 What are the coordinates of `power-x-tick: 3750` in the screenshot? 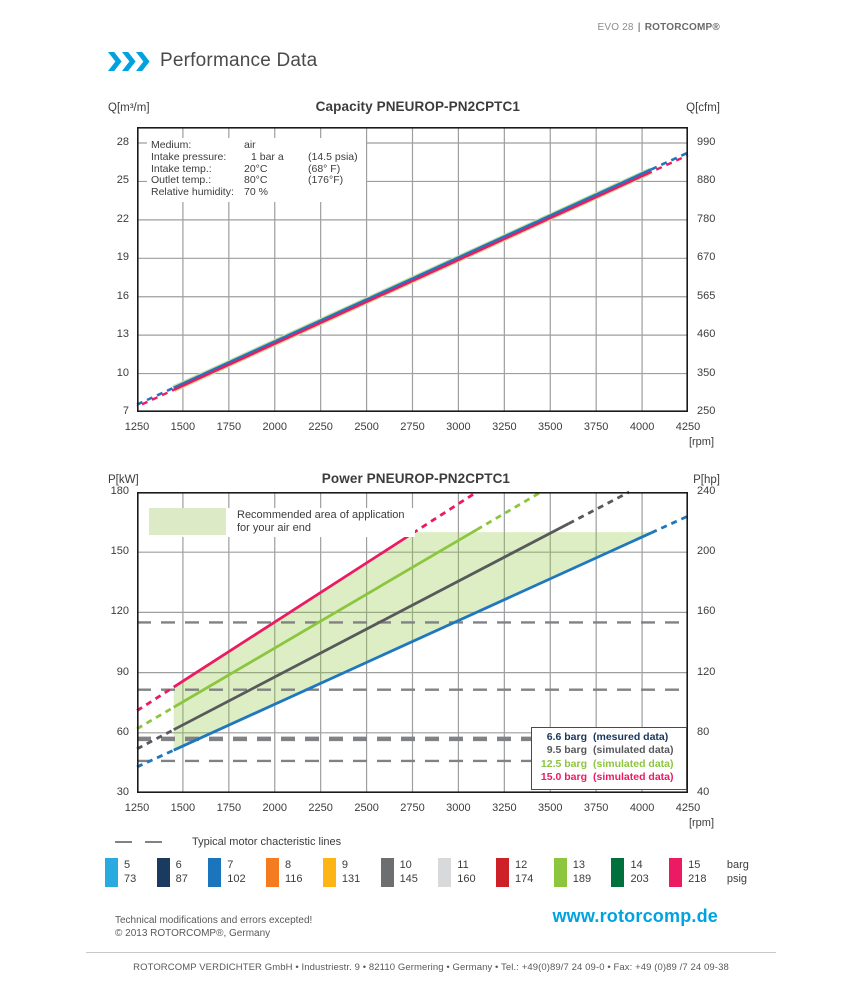 It's located at (596, 808).